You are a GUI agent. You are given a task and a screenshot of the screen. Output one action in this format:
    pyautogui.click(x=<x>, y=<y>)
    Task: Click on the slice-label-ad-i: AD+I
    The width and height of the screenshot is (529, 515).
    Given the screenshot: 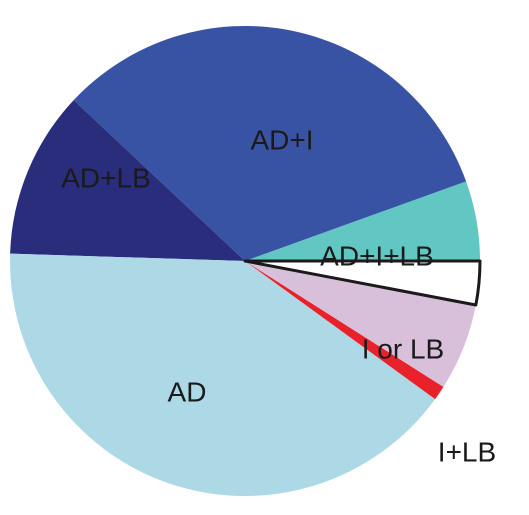 What is the action you would take?
    pyautogui.click(x=281, y=139)
    